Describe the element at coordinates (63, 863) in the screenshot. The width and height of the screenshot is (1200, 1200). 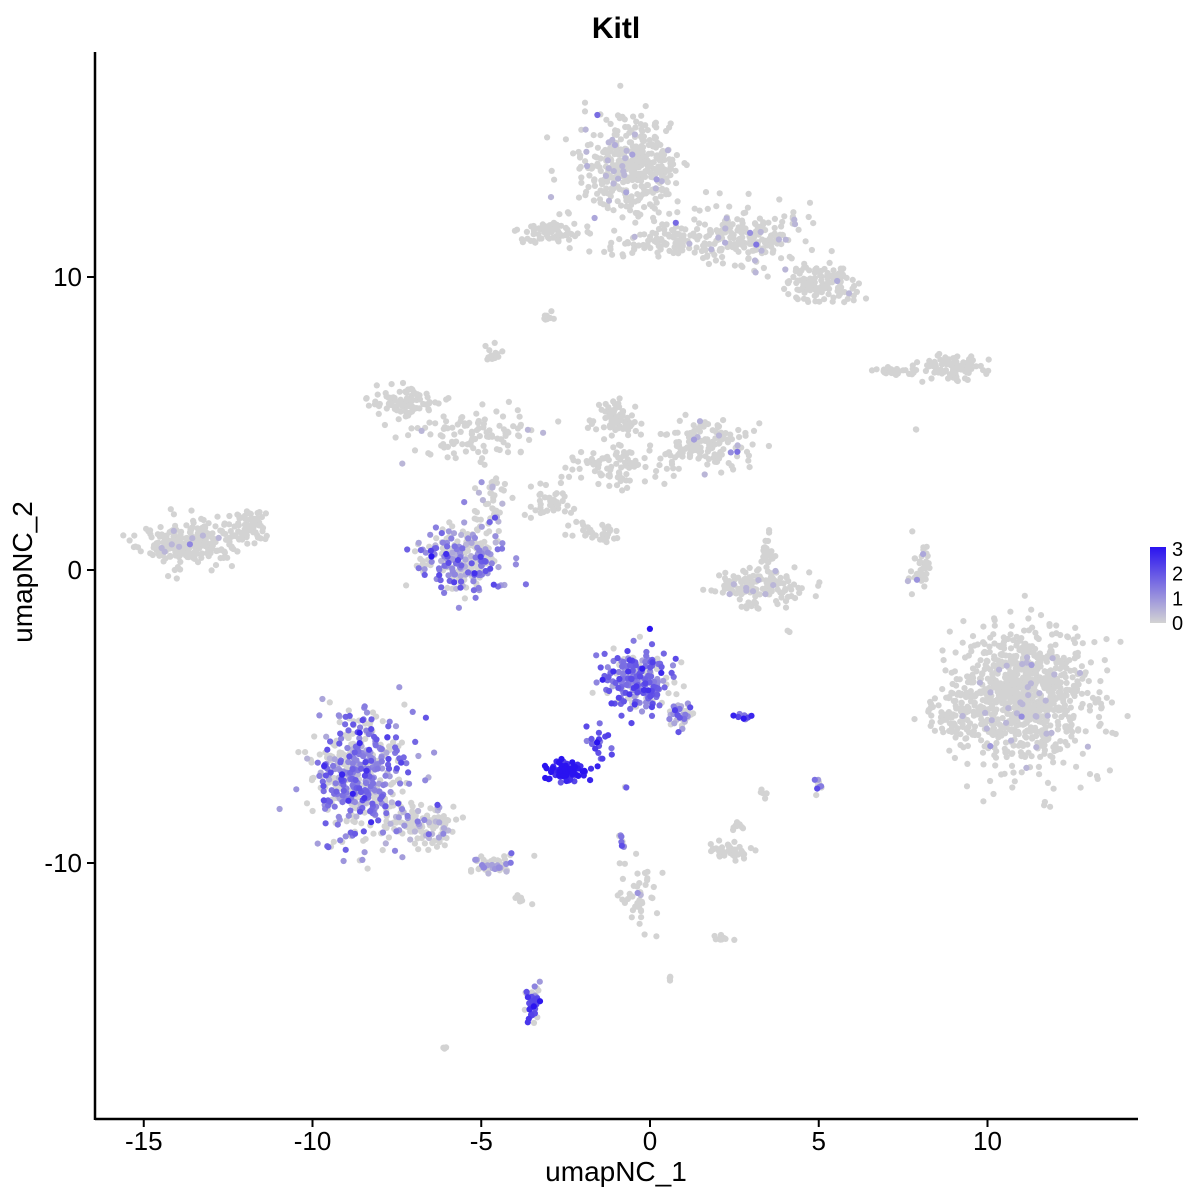
I see `y-tick-label: -10` at that location.